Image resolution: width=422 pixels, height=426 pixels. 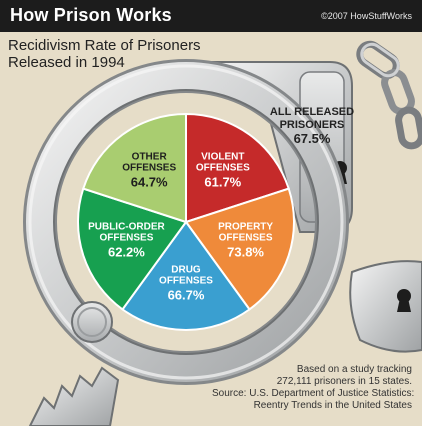 What do you see at coordinates (389, 95) in the screenshot?
I see `chain-icon` at bounding box center [389, 95].